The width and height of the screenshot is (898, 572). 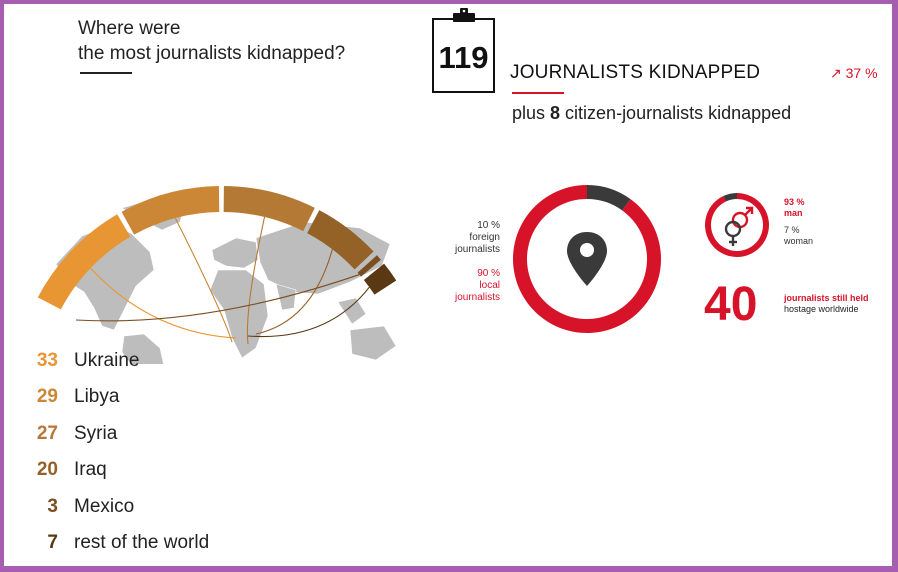 What do you see at coordinates (794, 202) in the screenshot?
I see `man-pct: 93 %` at bounding box center [794, 202].